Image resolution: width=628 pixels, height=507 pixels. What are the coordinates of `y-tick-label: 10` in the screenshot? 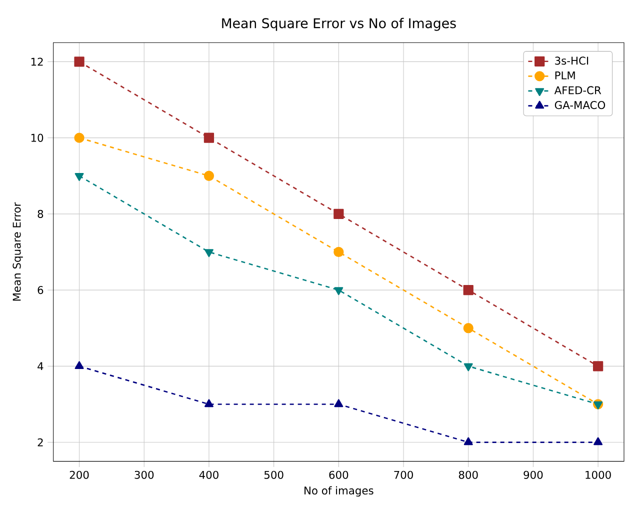 It's located at (37, 138).